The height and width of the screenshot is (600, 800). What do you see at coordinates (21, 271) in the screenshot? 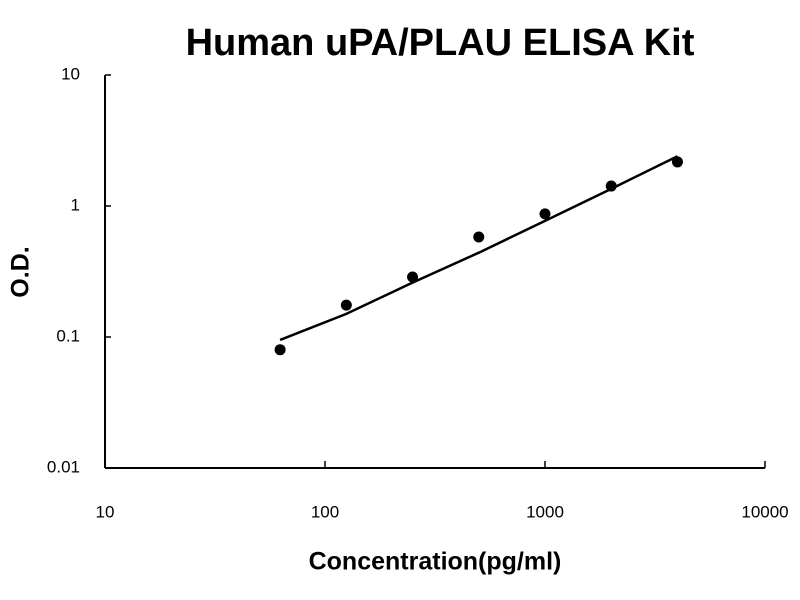
I see `y-axis-label: O.D.` at bounding box center [21, 271].